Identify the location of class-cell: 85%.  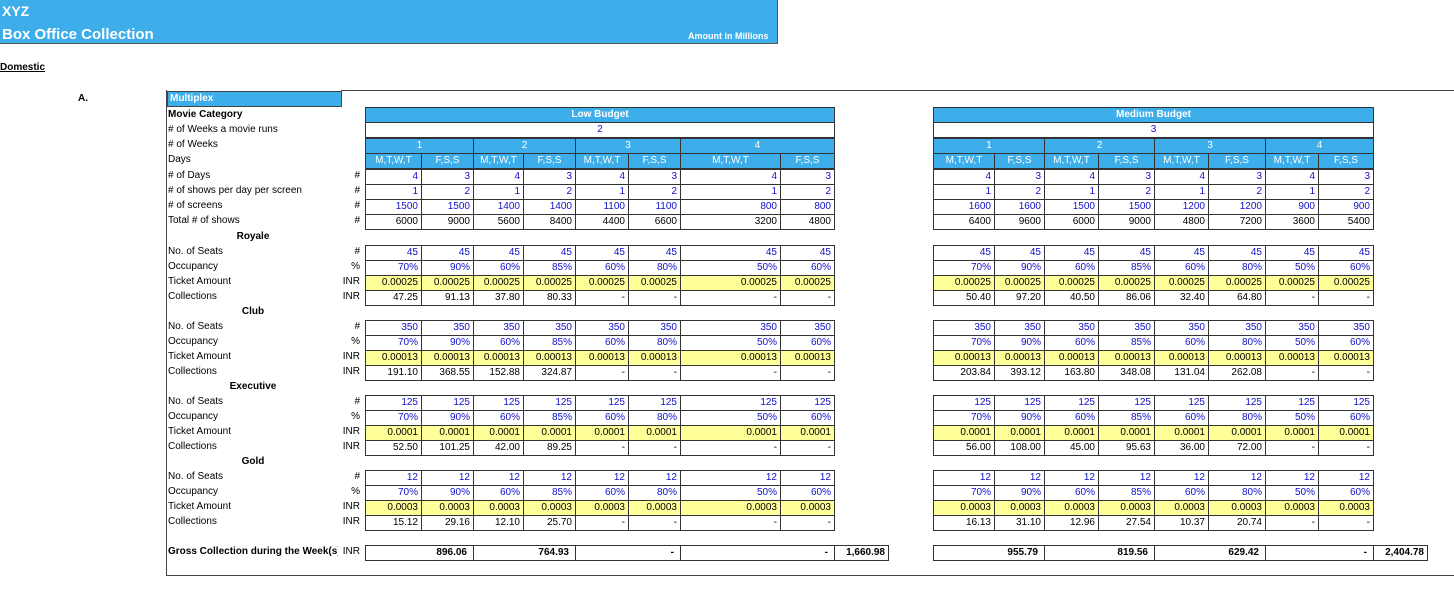
(549, 418).